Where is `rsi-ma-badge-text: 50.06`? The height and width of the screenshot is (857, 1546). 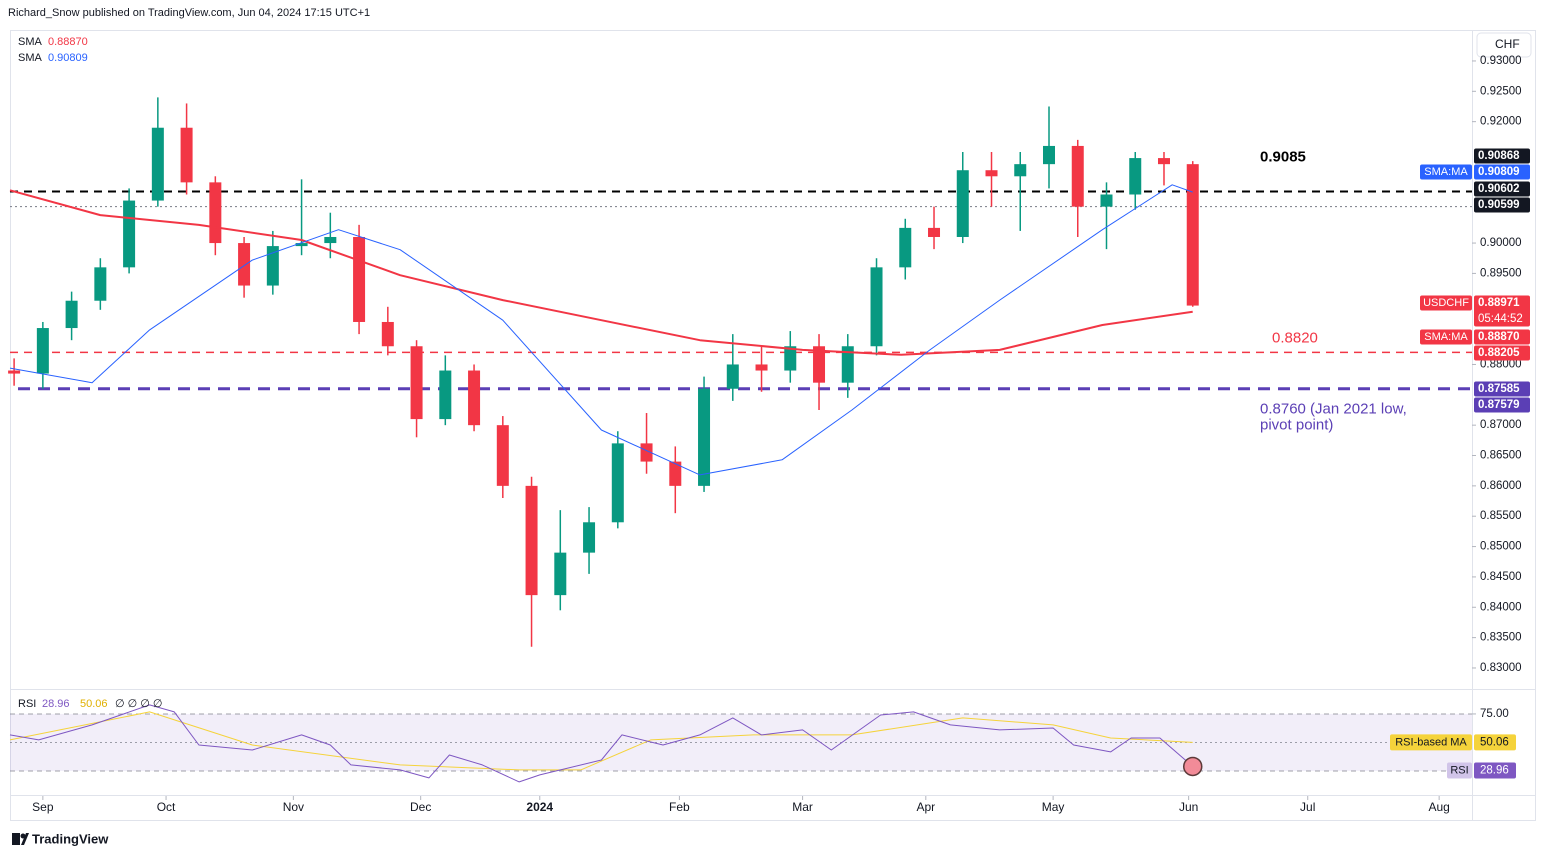
rsi-ma-badge-text: 50.06 is located at coordinates (1494, 742).